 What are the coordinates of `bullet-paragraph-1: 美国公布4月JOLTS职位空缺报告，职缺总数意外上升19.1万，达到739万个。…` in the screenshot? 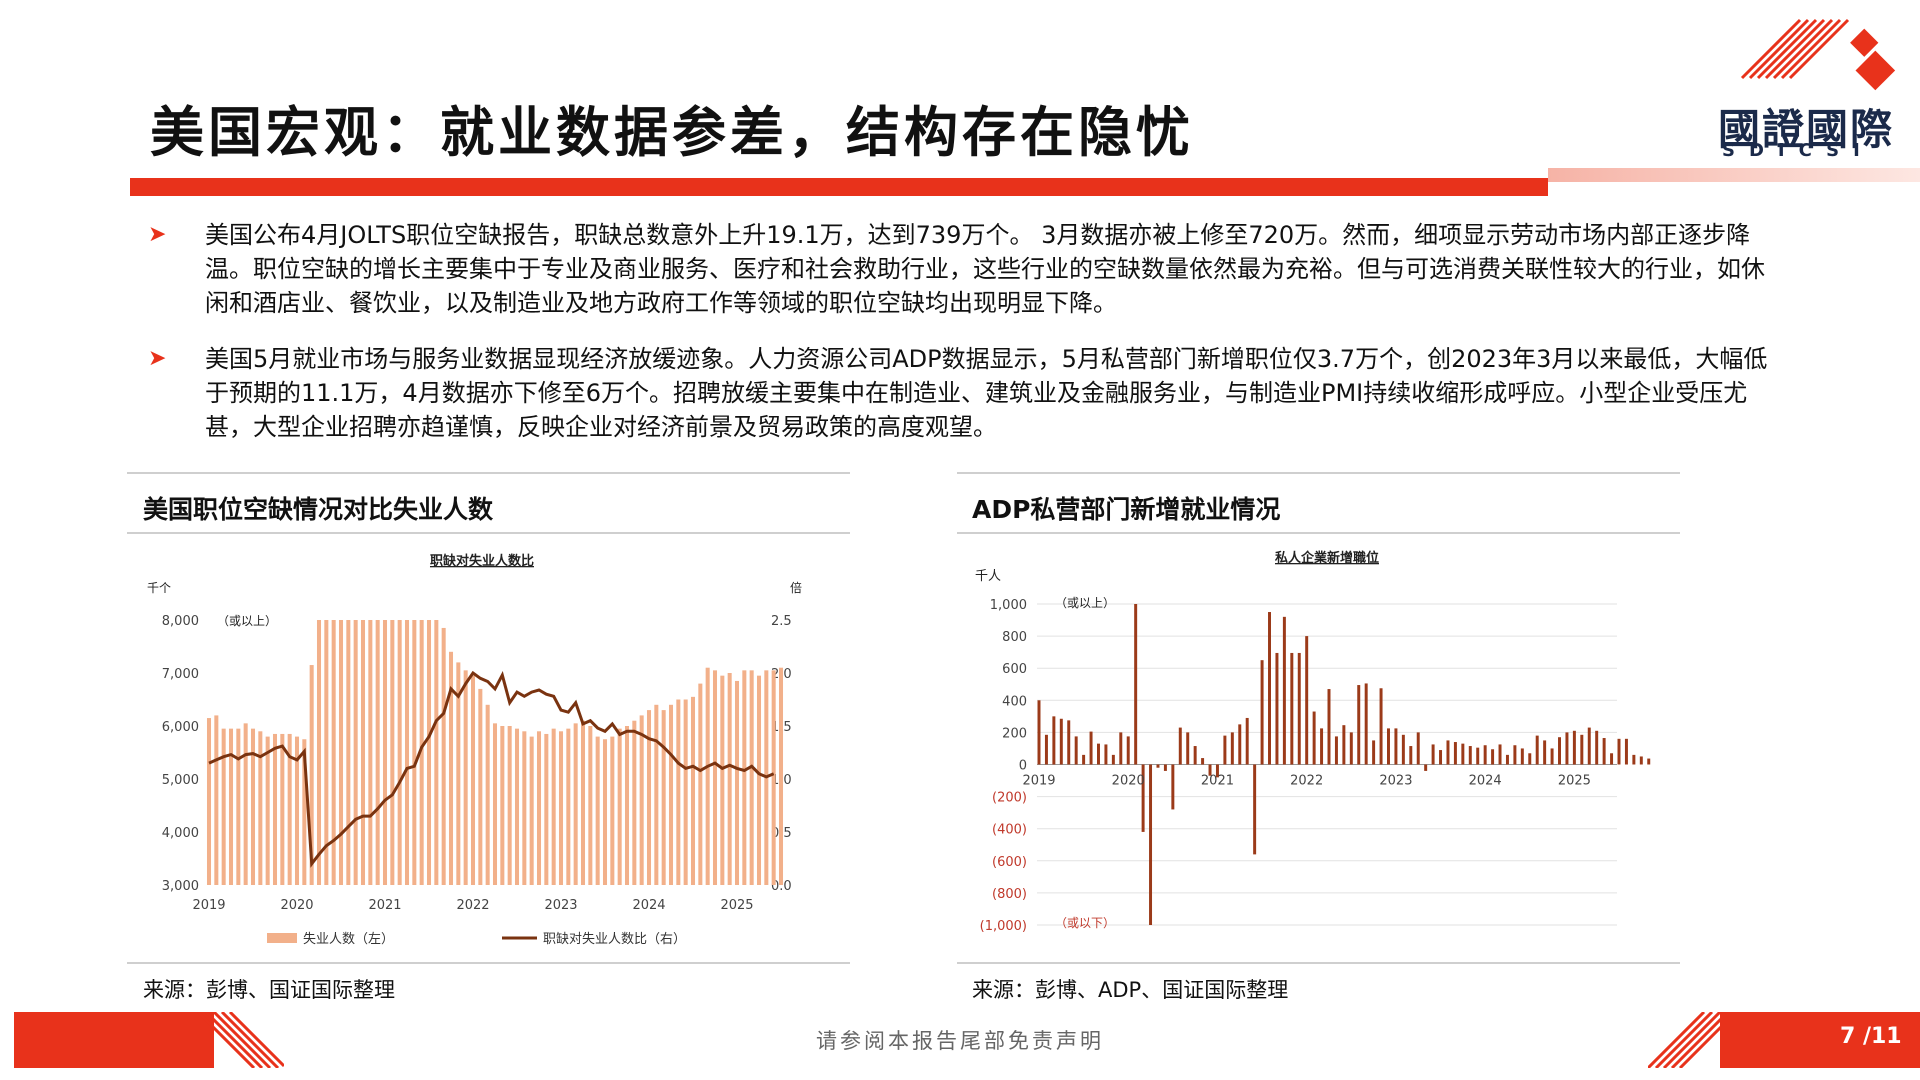 It's located at (985, 269).